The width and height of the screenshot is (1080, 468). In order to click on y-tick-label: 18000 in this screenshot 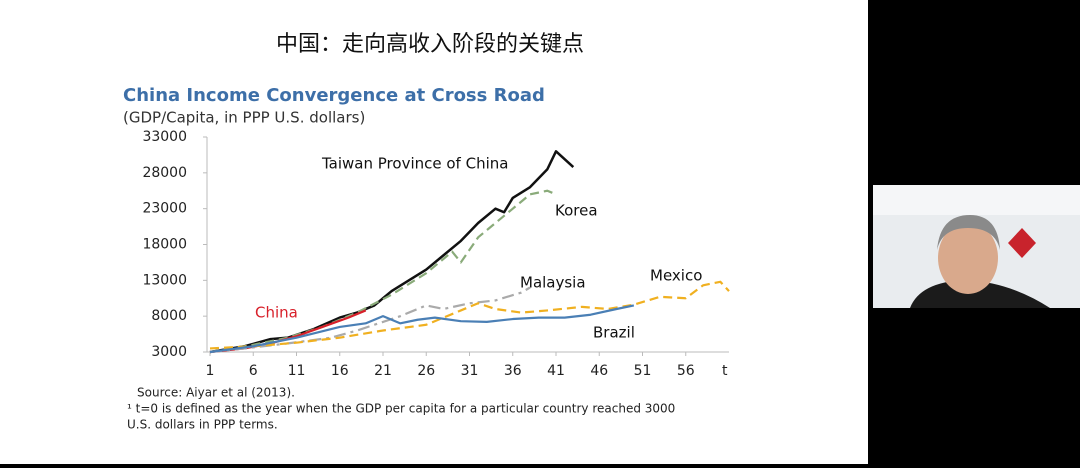, I will do `click(164, 245)`.